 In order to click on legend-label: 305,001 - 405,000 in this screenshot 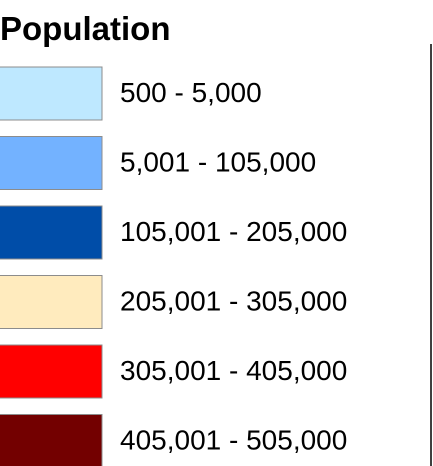, I will do `click(233, 370)`.